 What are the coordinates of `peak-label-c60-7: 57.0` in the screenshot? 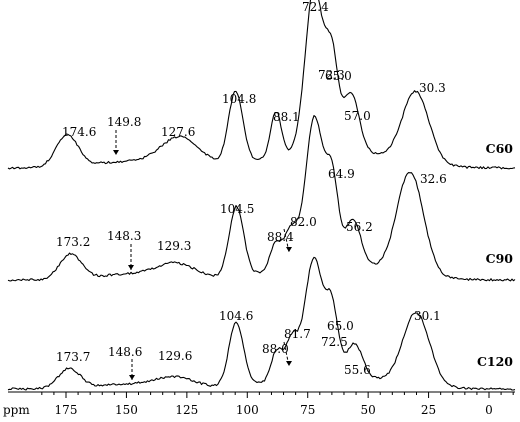 It's located at (357, 116).